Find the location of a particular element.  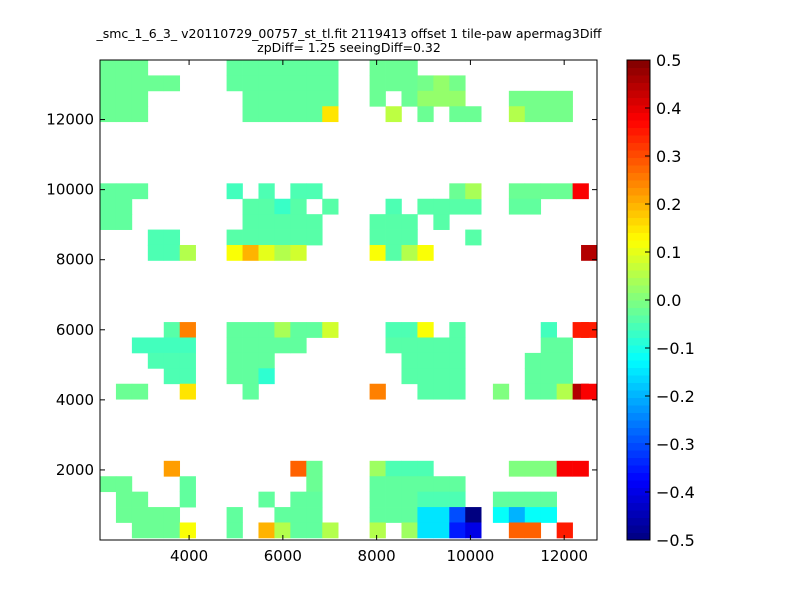

colorbar-tick-label: −0.1 is located at coordinates (675, 348).